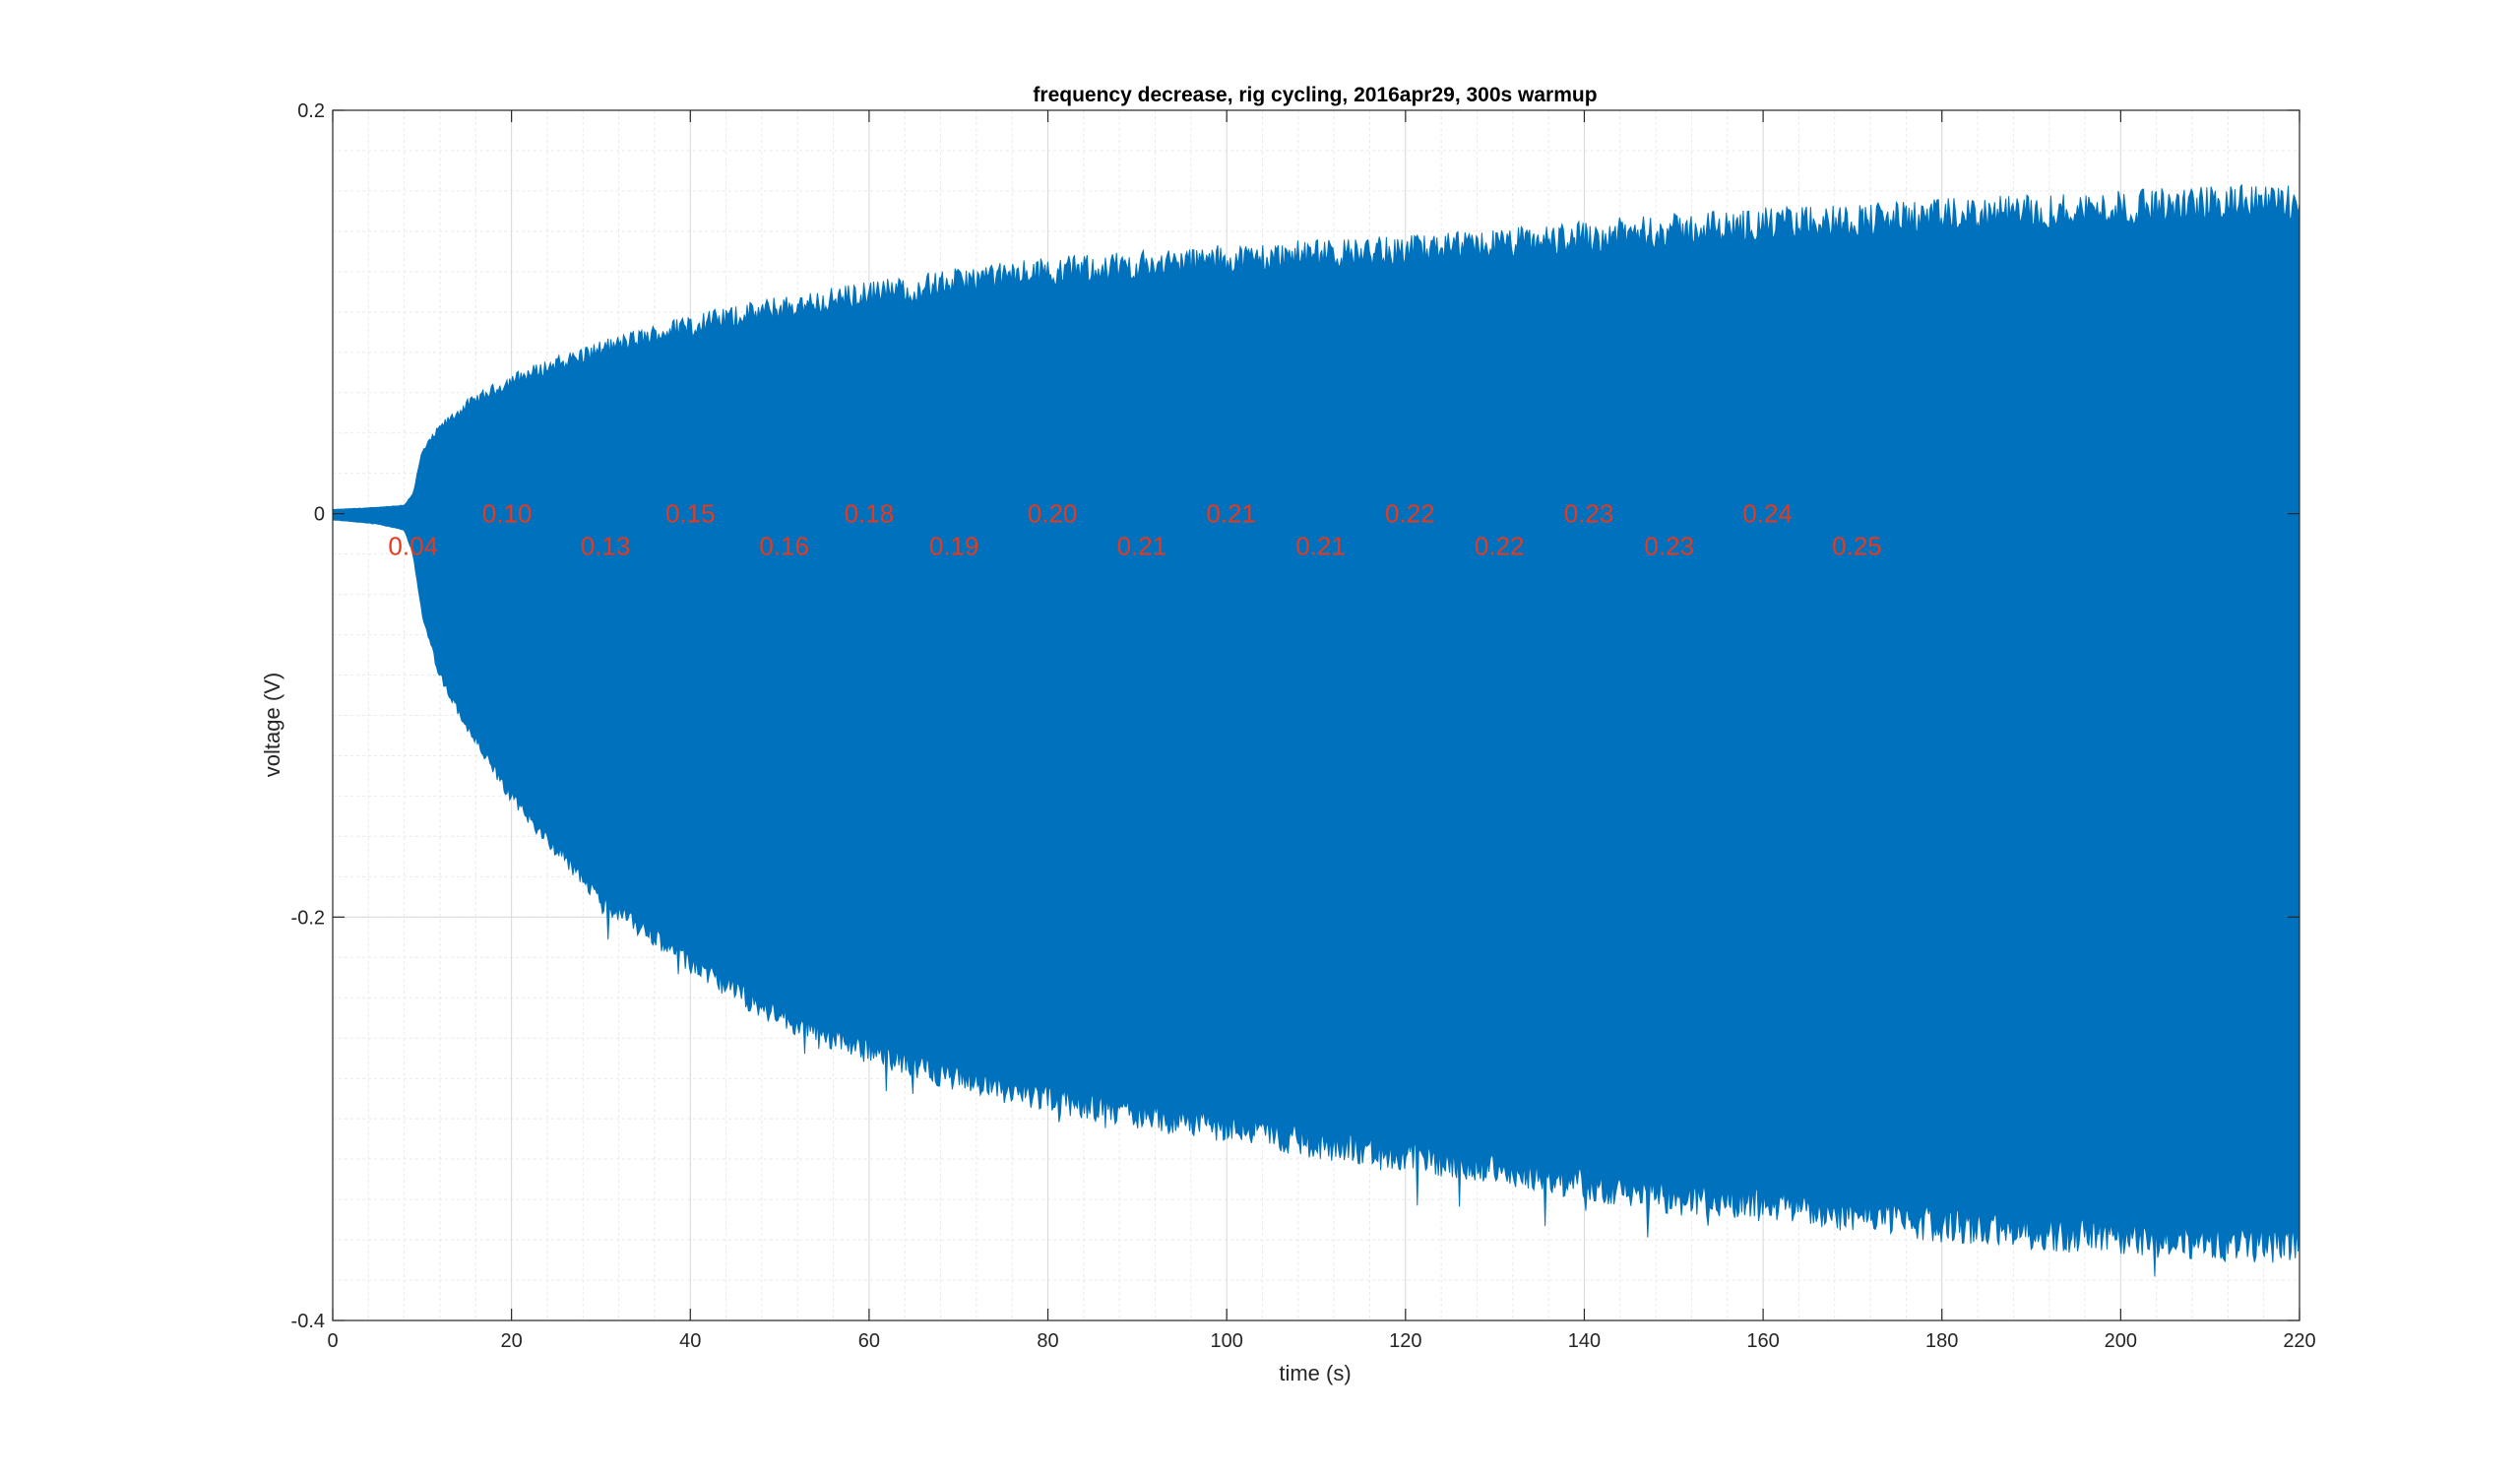 This screenshot has height=1480, width=2520. I want to click on x-tick-label: 100, so click(1226, 1341).